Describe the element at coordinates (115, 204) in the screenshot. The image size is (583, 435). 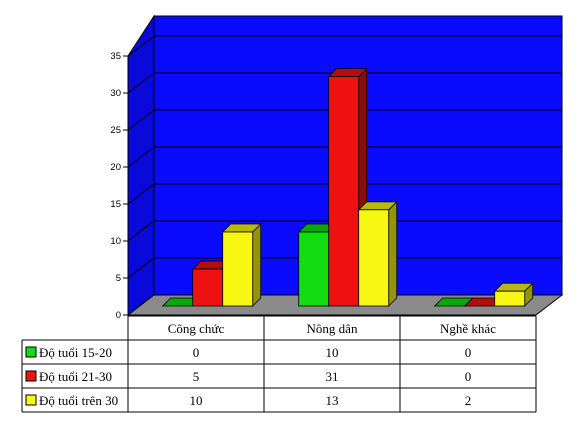
I see `y-tick-label: 15` at that location.